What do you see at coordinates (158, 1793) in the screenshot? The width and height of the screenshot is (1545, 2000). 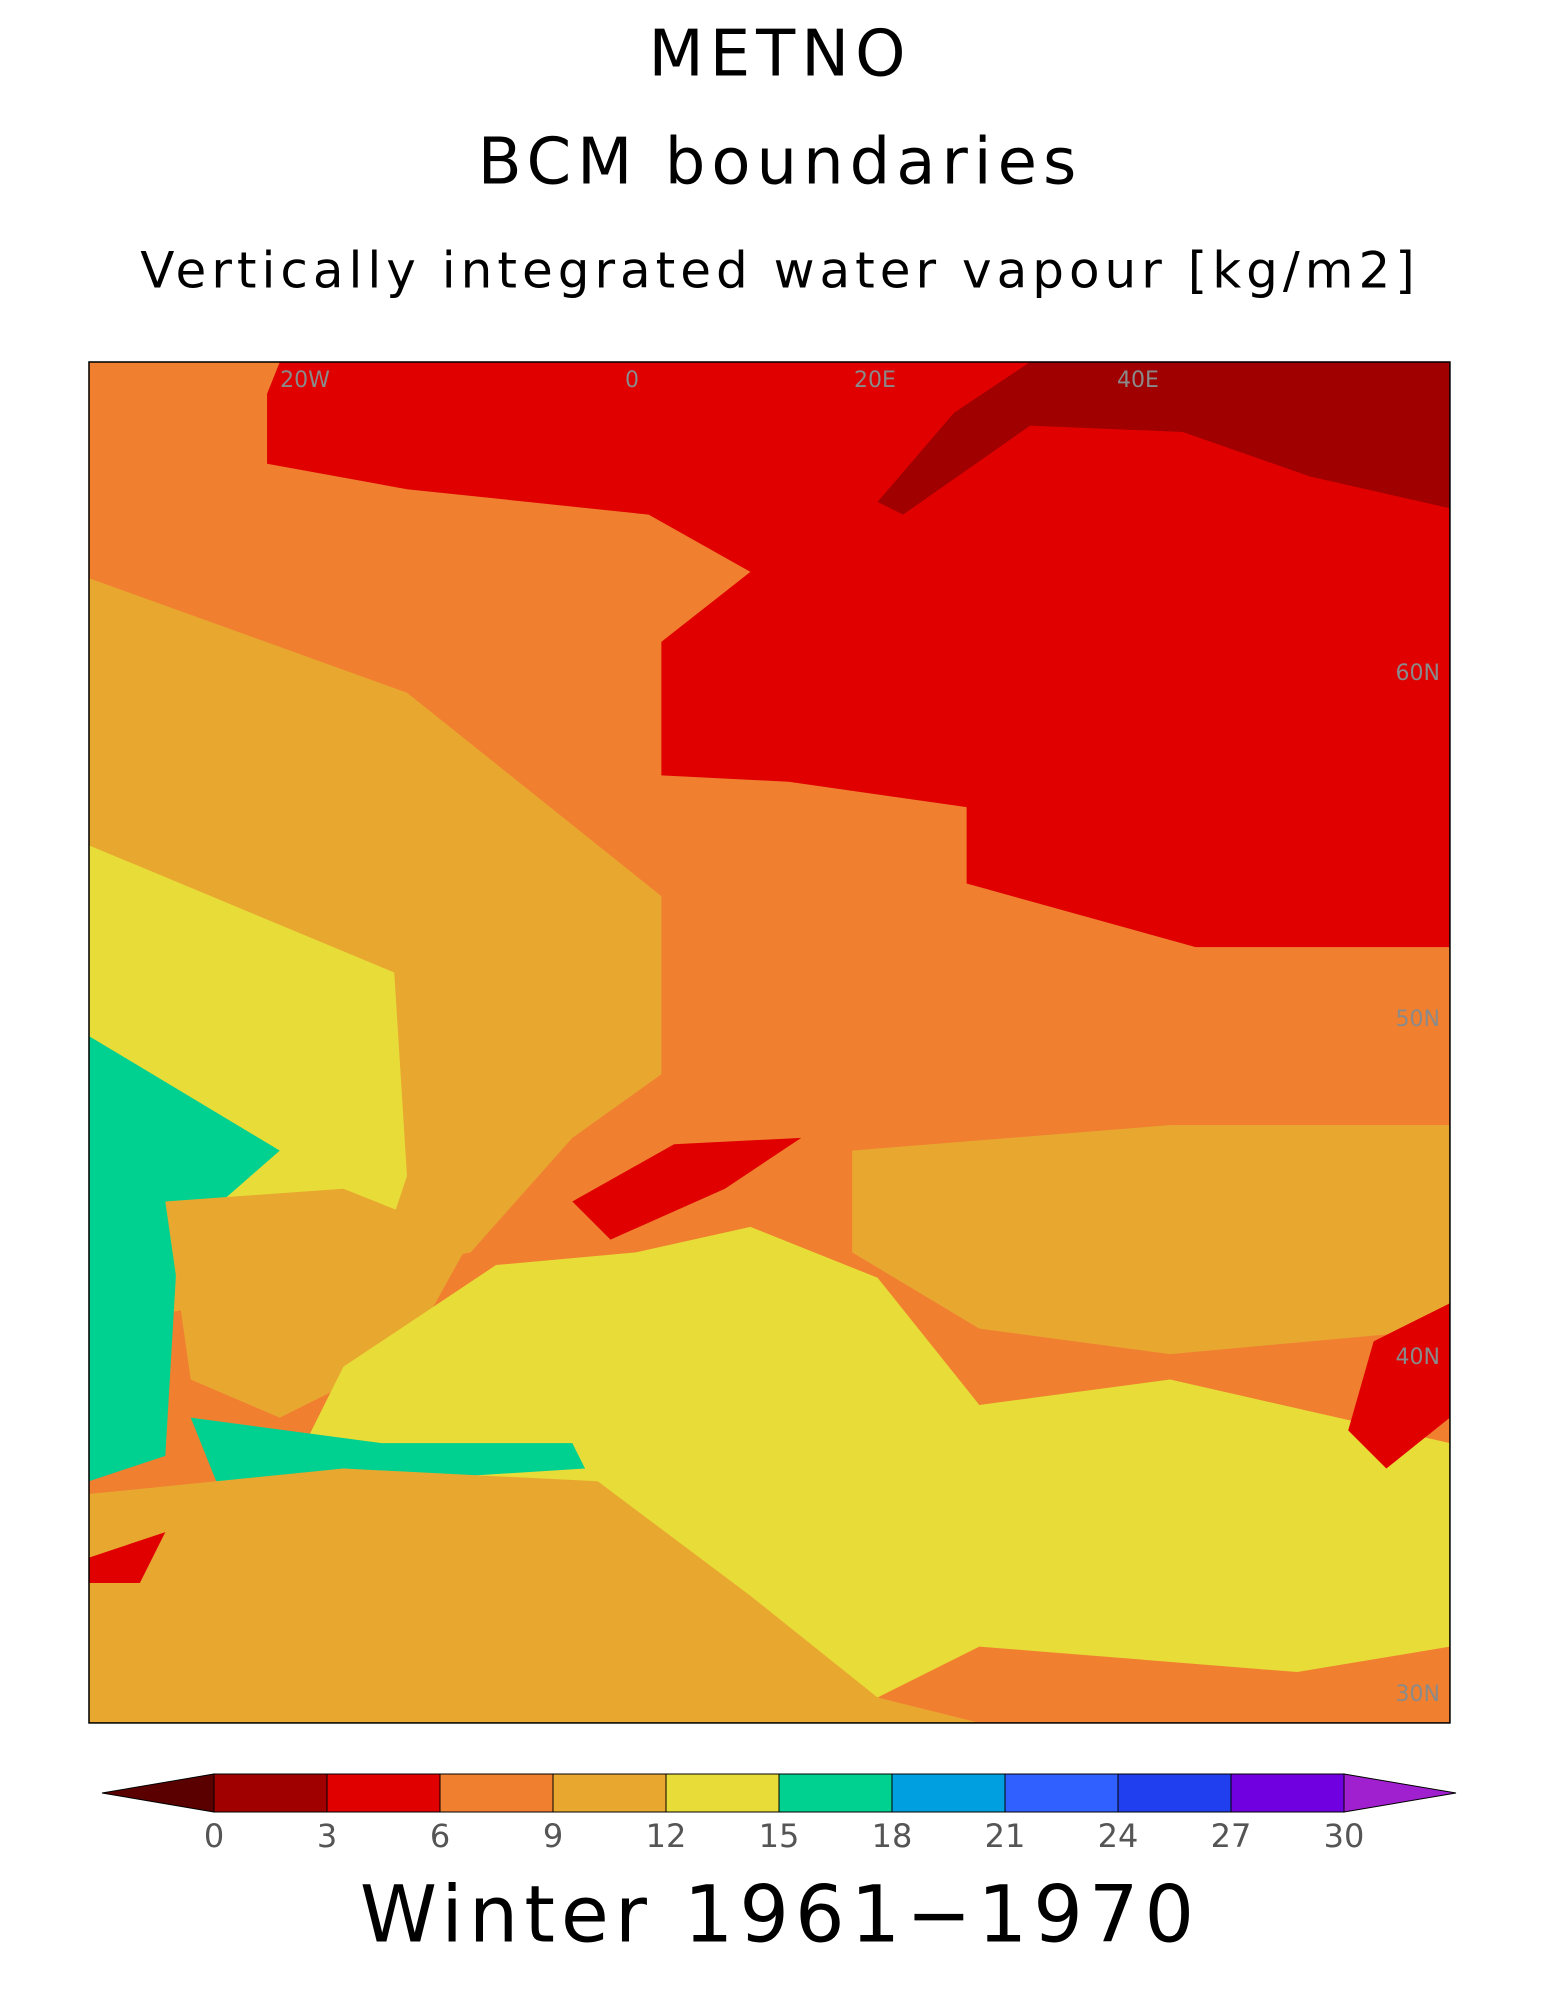 I see `colorbar-extend-low` at bounding box center [158, 1793].